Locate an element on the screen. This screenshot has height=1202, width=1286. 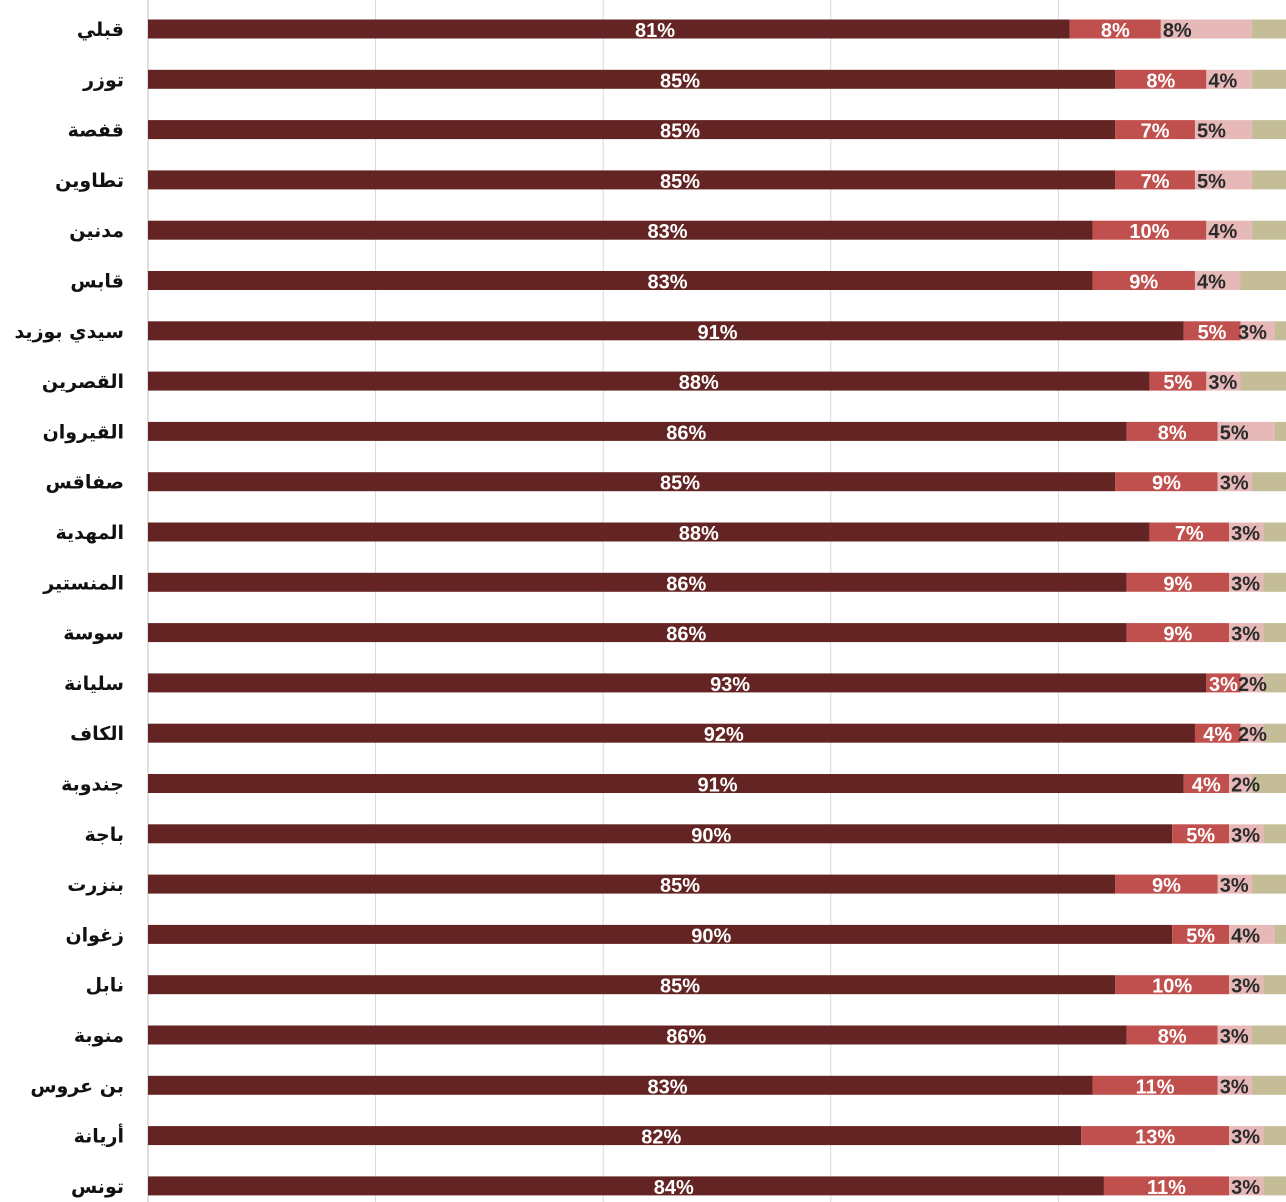
value-label-series-1: 93% is located at coordinates (730, 685).